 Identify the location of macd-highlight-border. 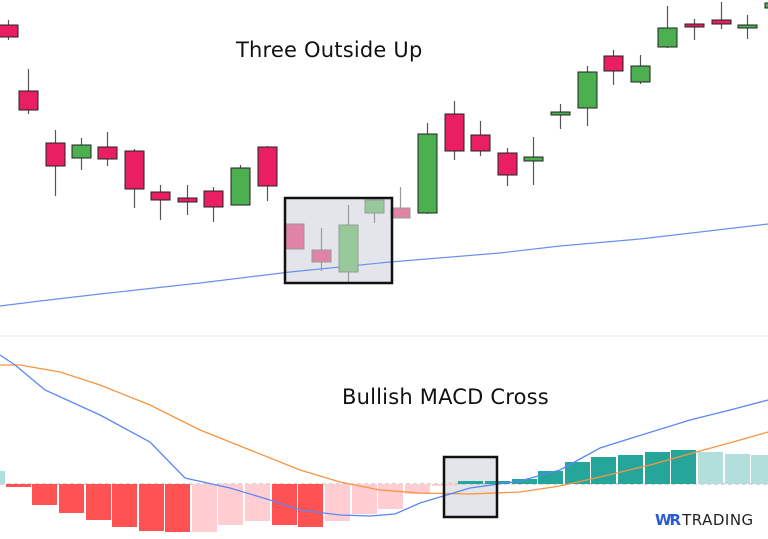
(470, 487).